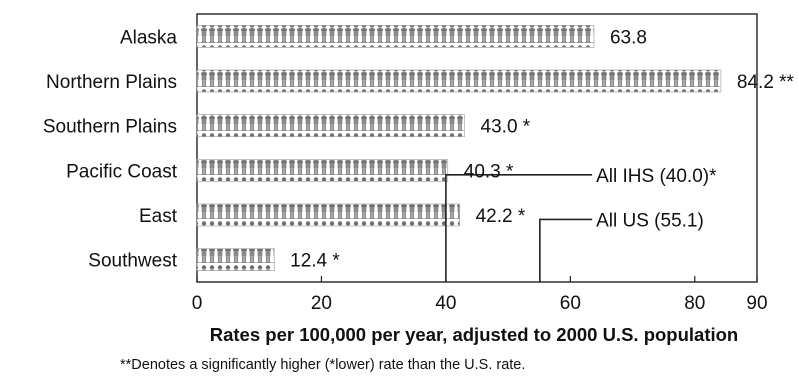  Describe the element at coordinates (111, 82) in the screenshot. I see `category-label: Northern Plains` at that location.